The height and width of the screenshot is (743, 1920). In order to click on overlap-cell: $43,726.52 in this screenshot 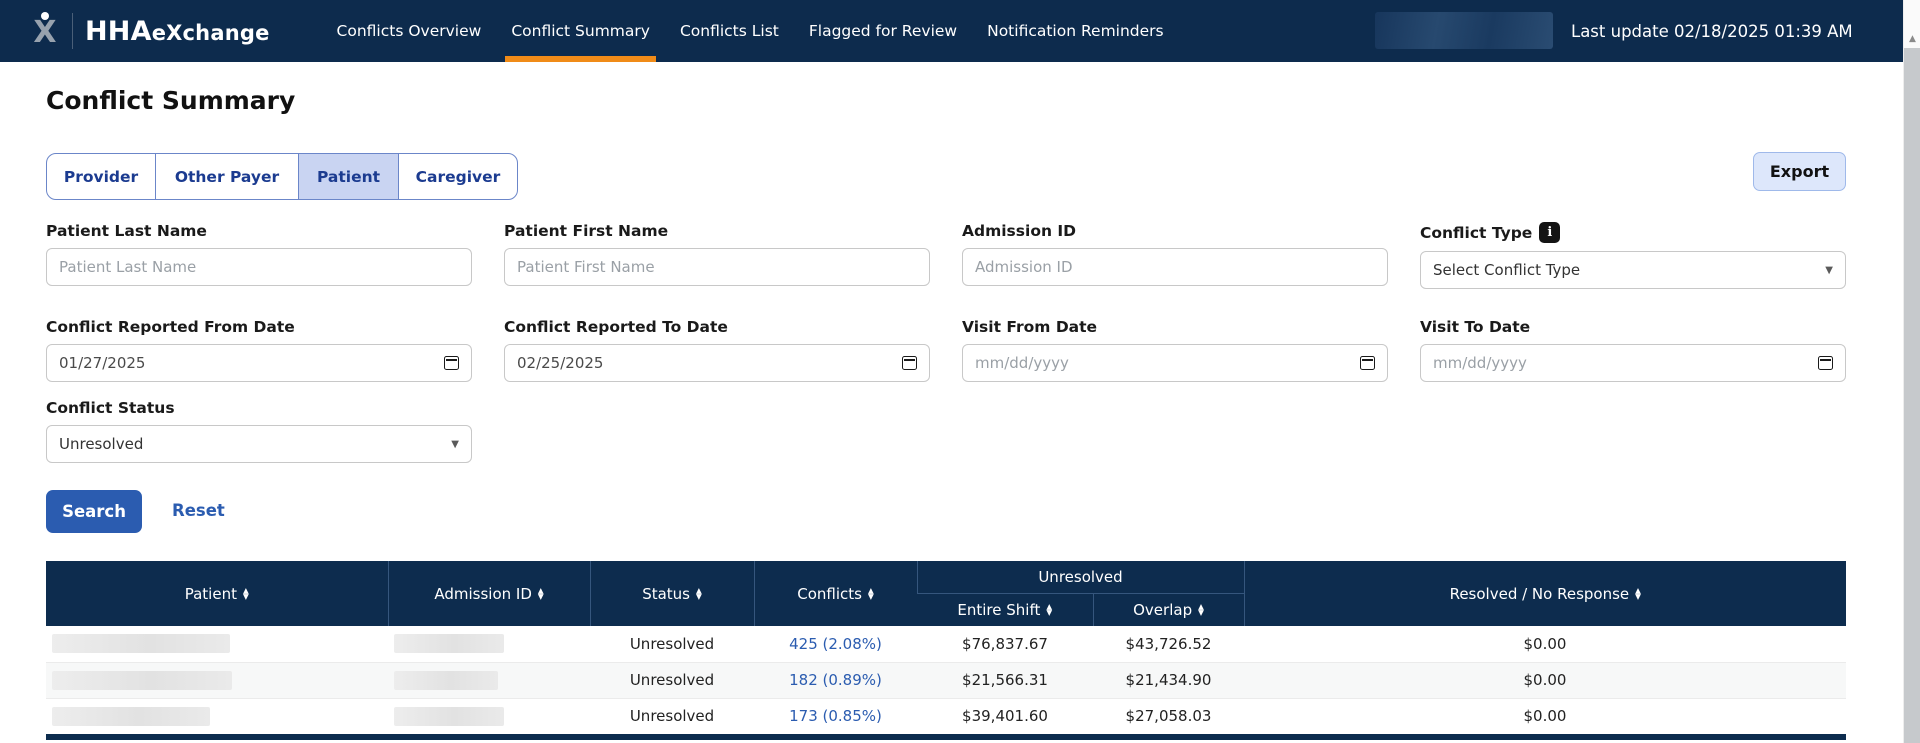, I will do `click(1168, 644)`.